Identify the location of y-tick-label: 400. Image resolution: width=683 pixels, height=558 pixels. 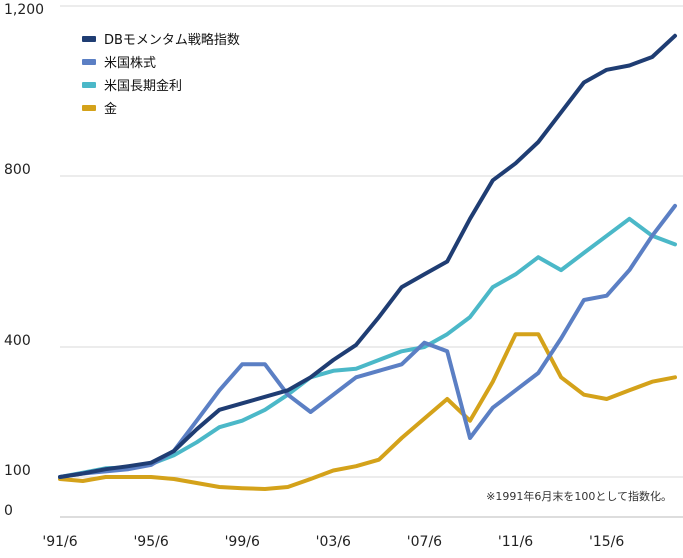
(17, 341).